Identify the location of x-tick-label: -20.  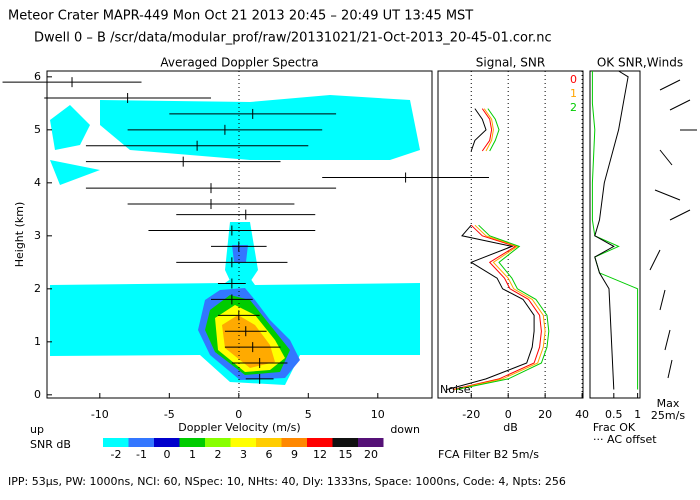
(471, 414).